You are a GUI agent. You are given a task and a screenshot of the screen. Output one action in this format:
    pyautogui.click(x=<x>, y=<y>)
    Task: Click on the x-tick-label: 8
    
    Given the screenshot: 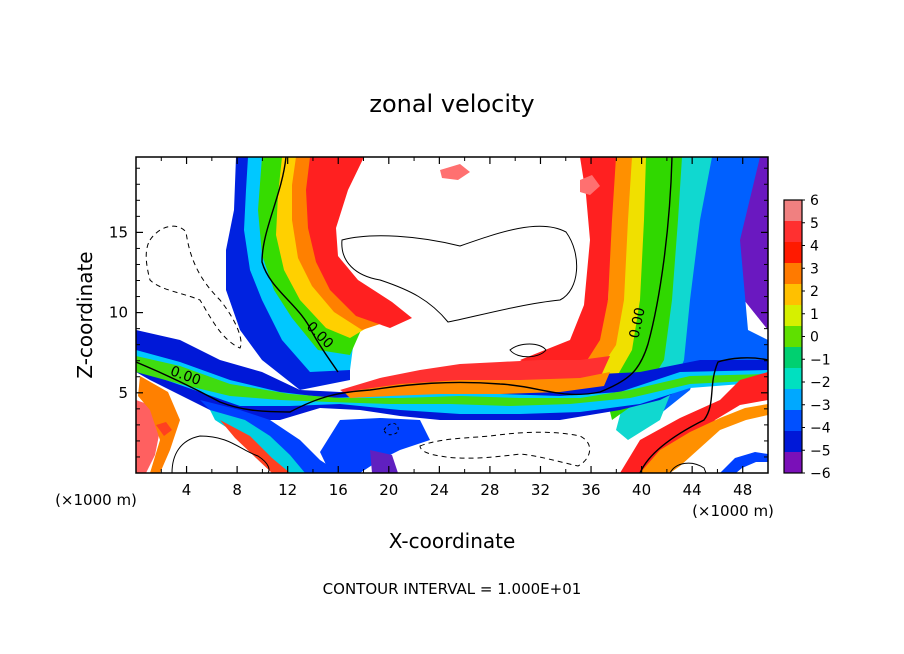 What is the action you would take?
    pyautogui.click(x=237, y=490)
    